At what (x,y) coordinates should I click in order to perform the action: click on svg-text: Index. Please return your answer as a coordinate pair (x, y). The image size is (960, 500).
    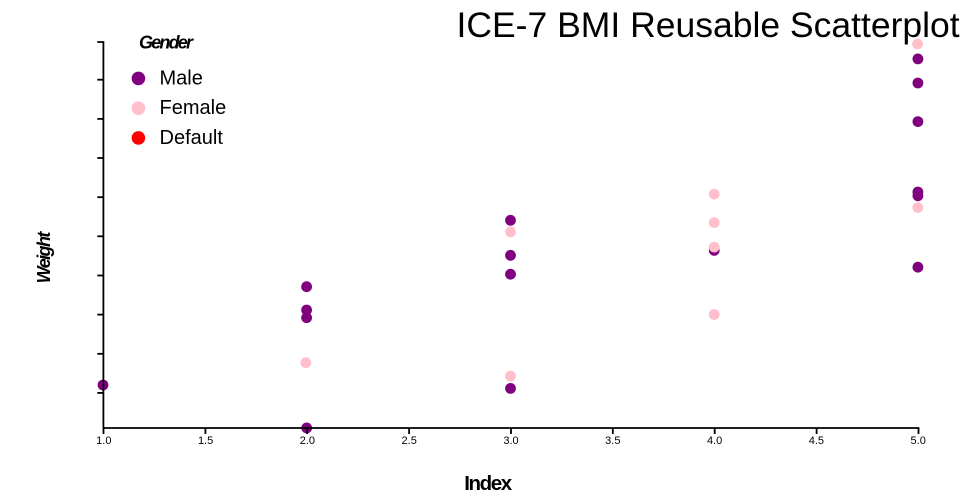
    Looking at the image, I should click on (488, 483).